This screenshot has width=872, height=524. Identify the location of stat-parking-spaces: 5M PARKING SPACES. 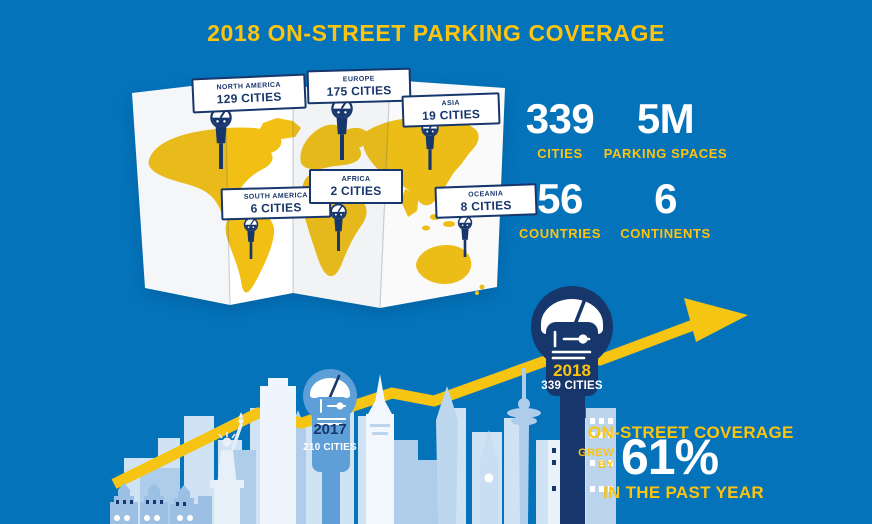
(665, 128).